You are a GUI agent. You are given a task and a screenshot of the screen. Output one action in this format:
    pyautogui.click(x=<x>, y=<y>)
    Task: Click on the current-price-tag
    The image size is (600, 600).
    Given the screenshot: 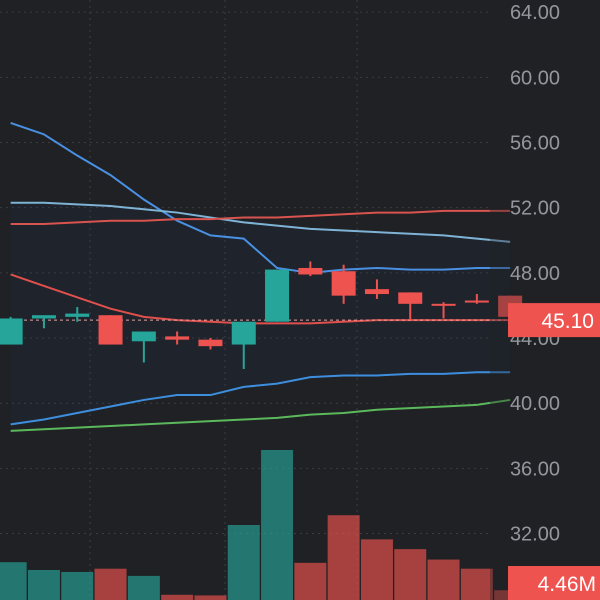 What is the action you would take?
    pyautogui.click(x=554, y=320)
    